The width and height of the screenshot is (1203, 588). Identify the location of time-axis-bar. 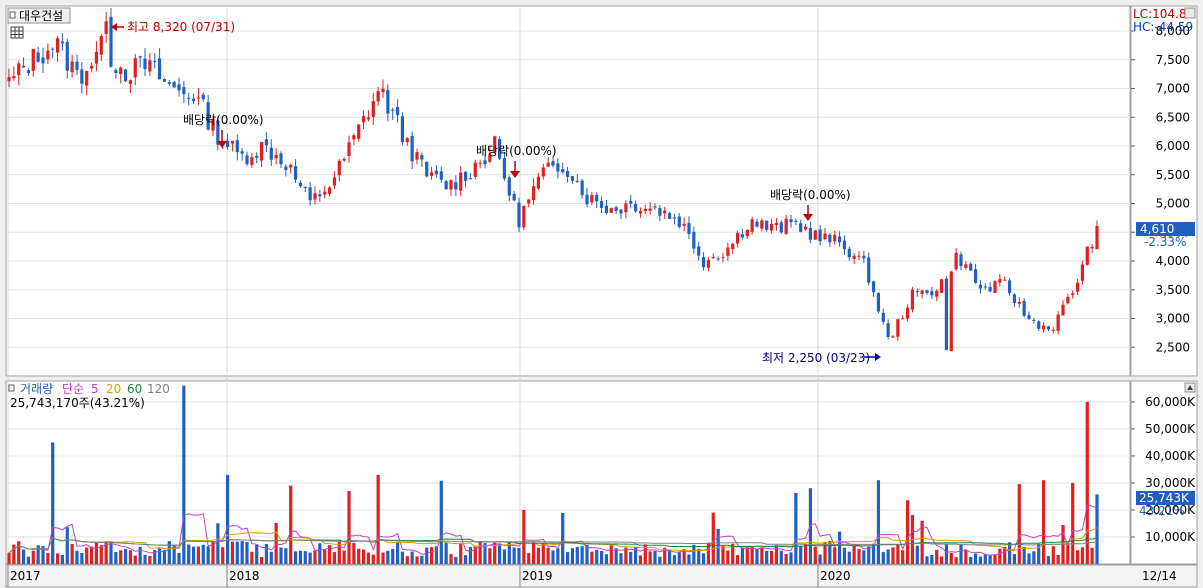
(601, 576).